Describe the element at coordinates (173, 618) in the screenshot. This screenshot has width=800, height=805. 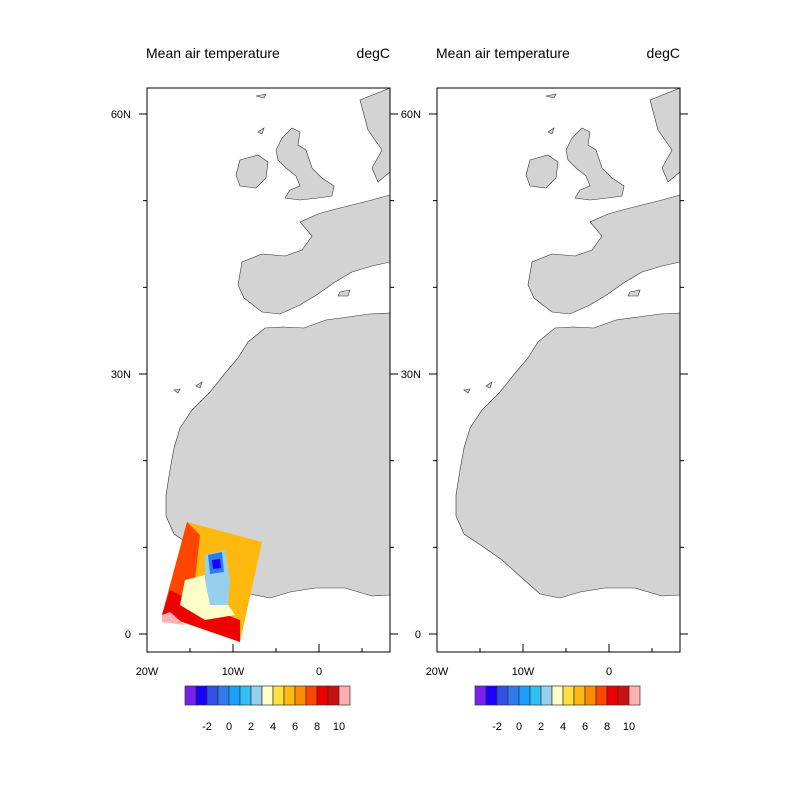
I see `field-hot-corner` at that location.